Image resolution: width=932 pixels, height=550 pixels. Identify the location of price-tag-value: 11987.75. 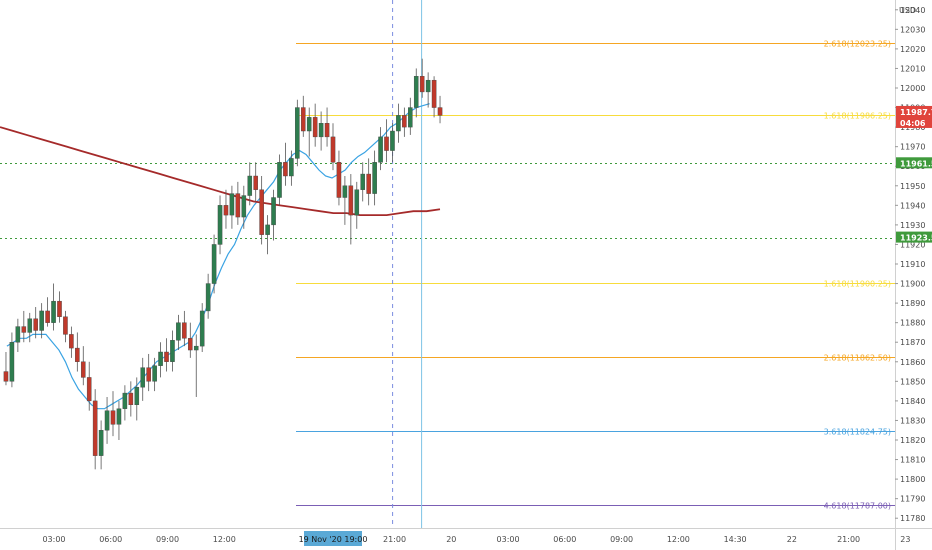
(916, 112).